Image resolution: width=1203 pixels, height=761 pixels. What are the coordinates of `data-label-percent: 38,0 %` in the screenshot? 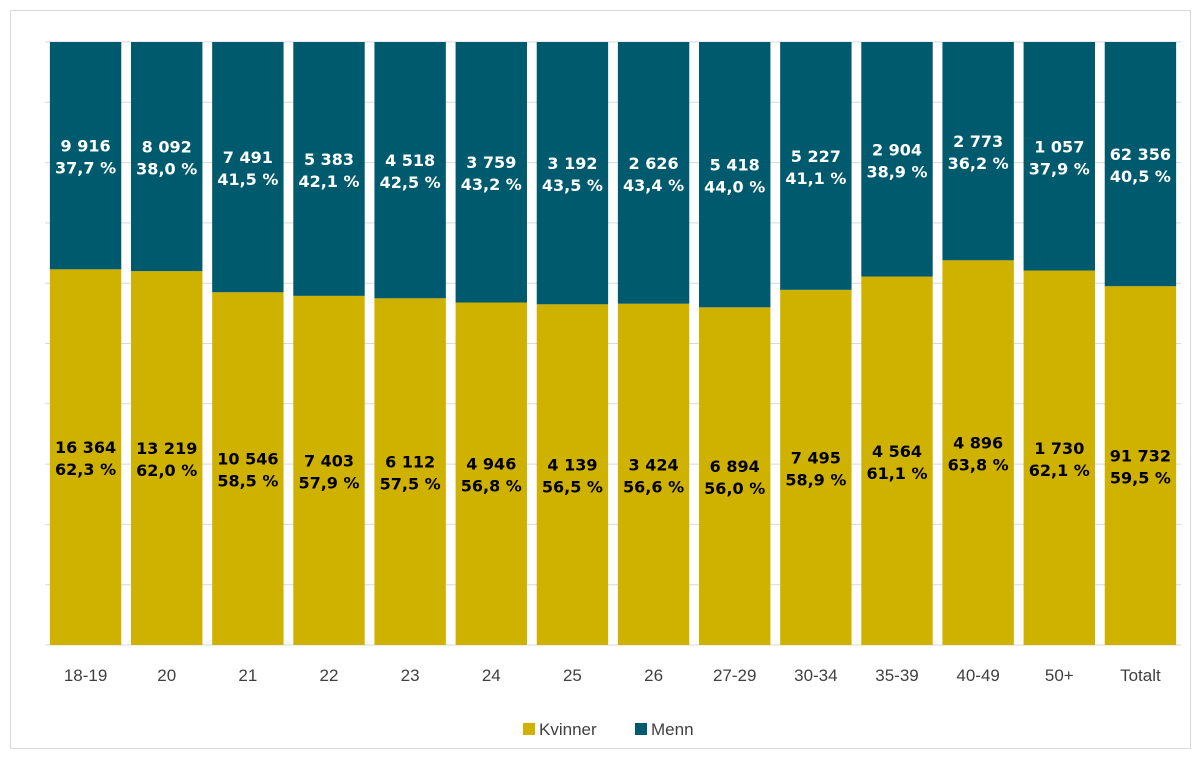 It's located at (166, 169).